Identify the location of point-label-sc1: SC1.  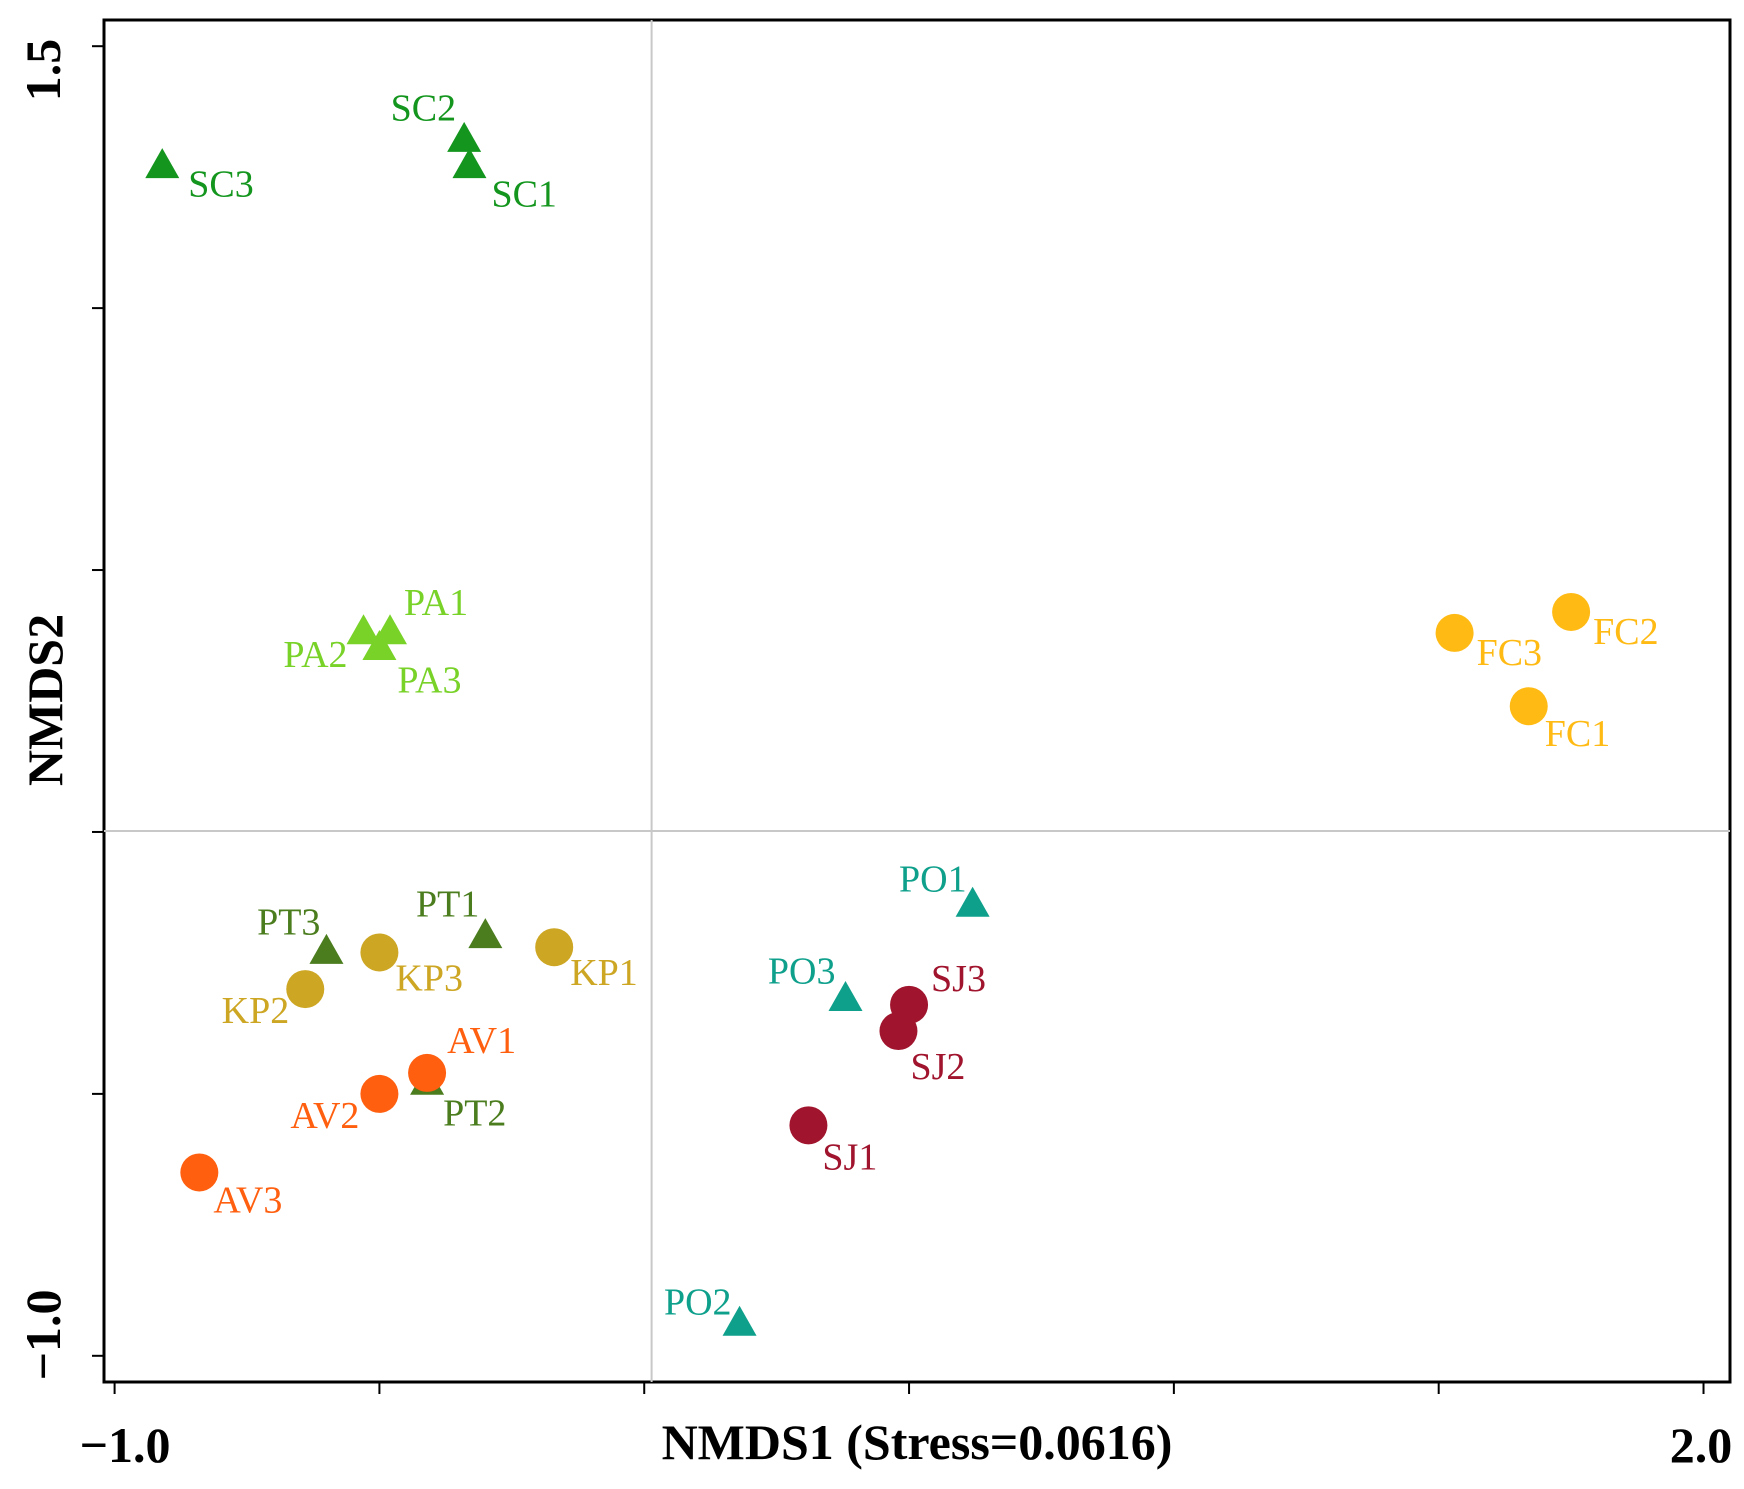
(523, 195).